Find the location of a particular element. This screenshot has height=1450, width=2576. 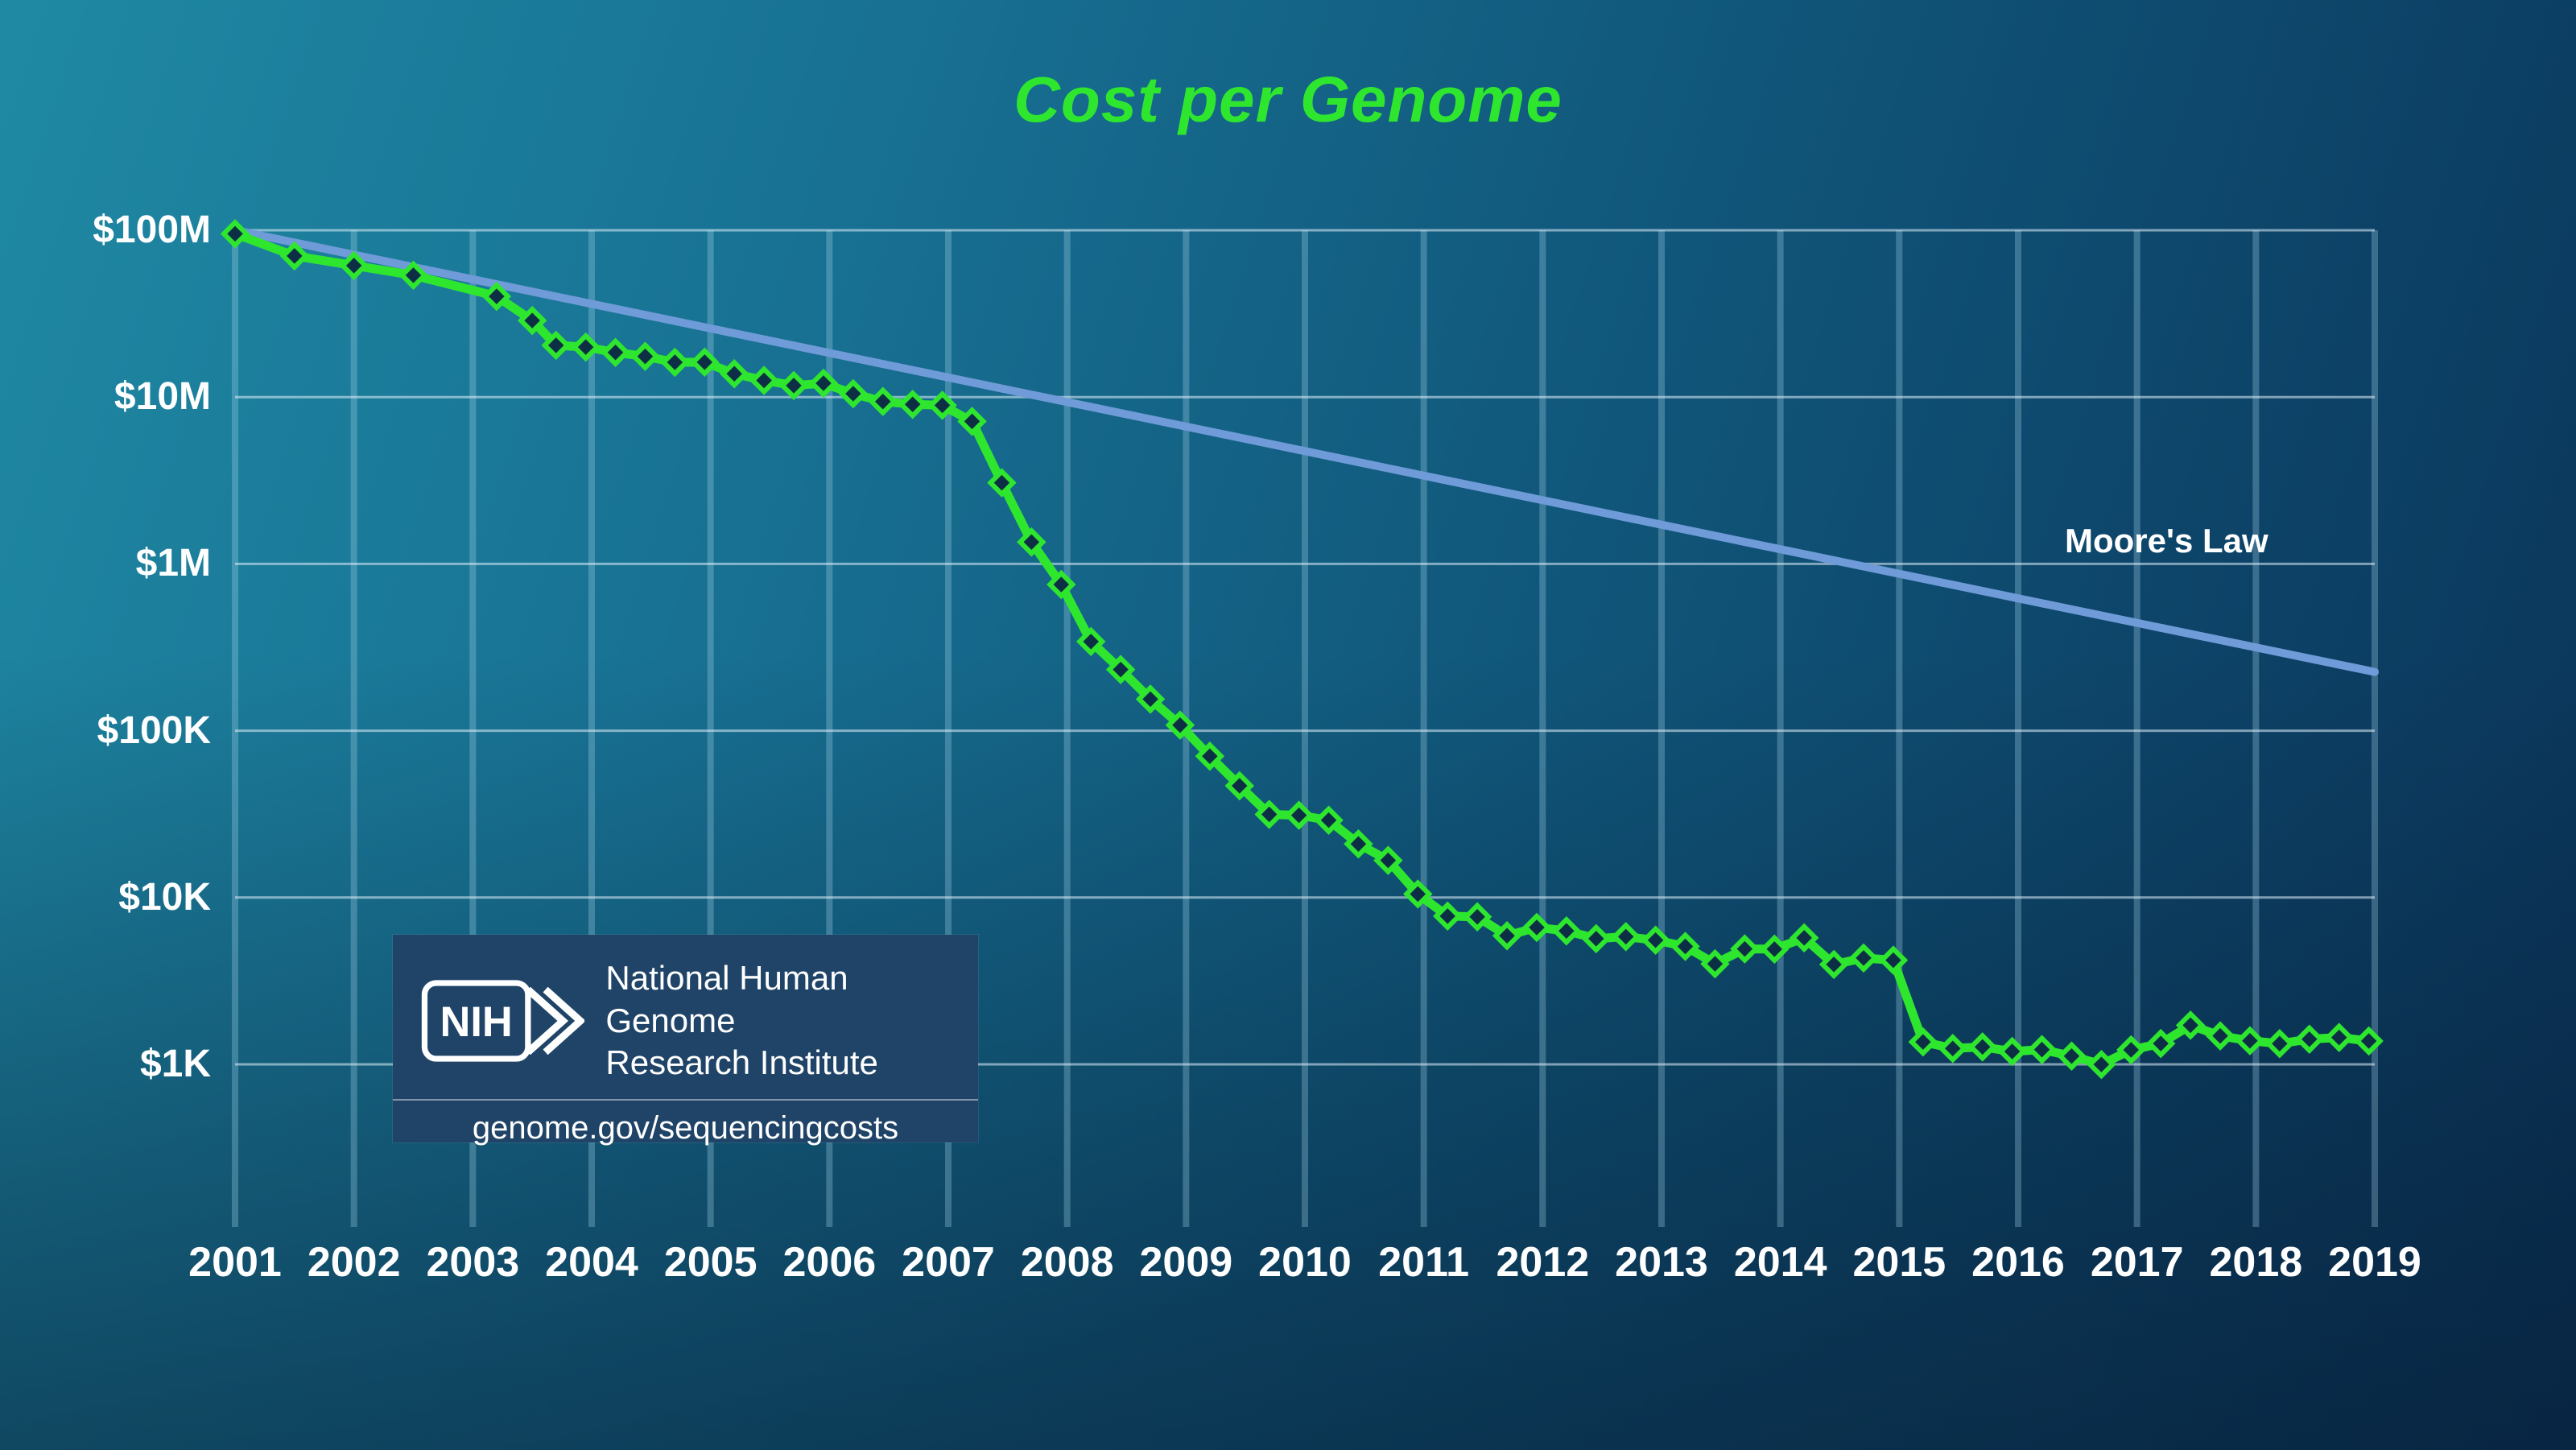

moores-law-label: Moore's Law is located at coordinates (2166, 541).